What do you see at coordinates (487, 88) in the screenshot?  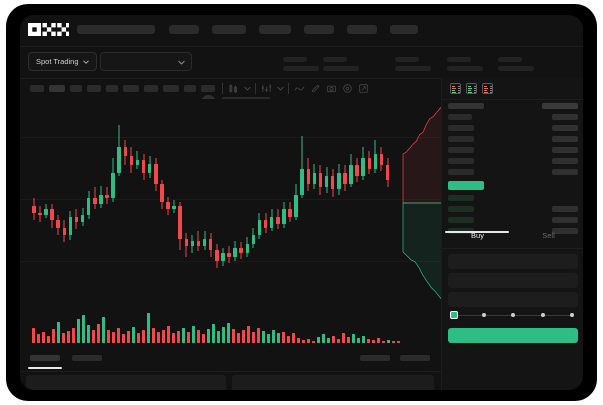 I see `orderbook-asks-icon` at bounding box center [487, 88].